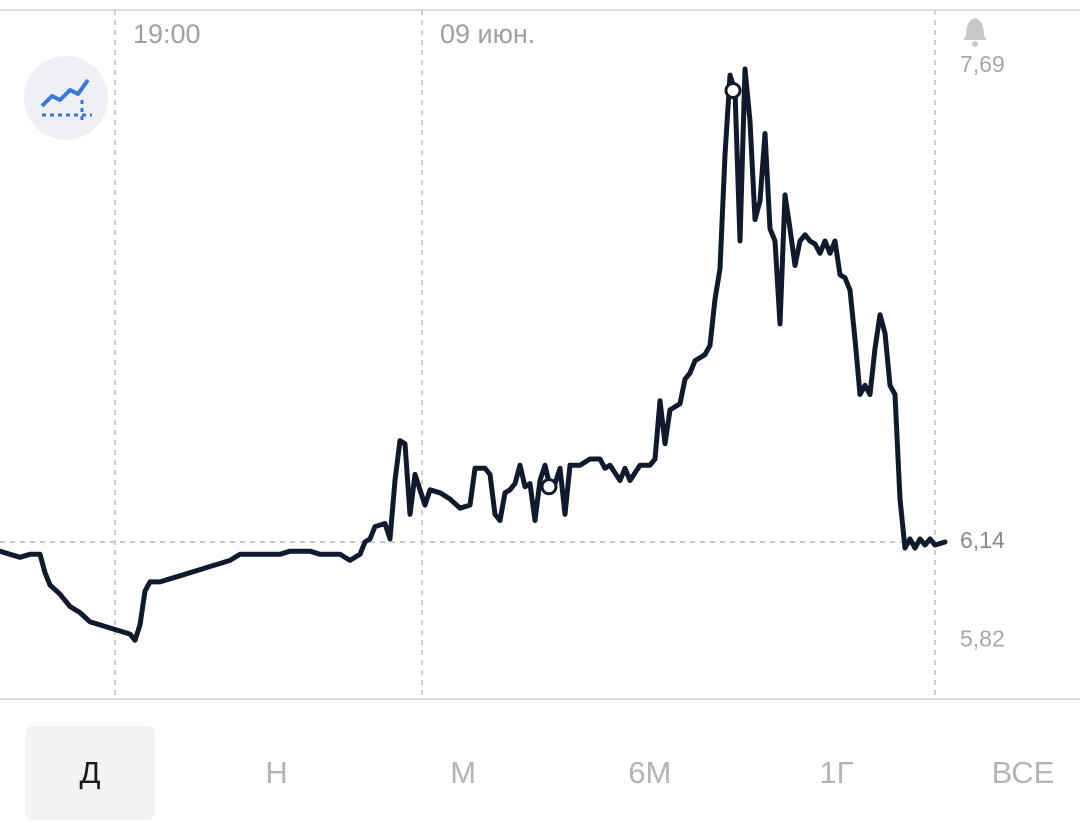  What do you see at coordinates (463, 772) in the screenshot?
I see `period-button: М` at bounding box center [463, 772].